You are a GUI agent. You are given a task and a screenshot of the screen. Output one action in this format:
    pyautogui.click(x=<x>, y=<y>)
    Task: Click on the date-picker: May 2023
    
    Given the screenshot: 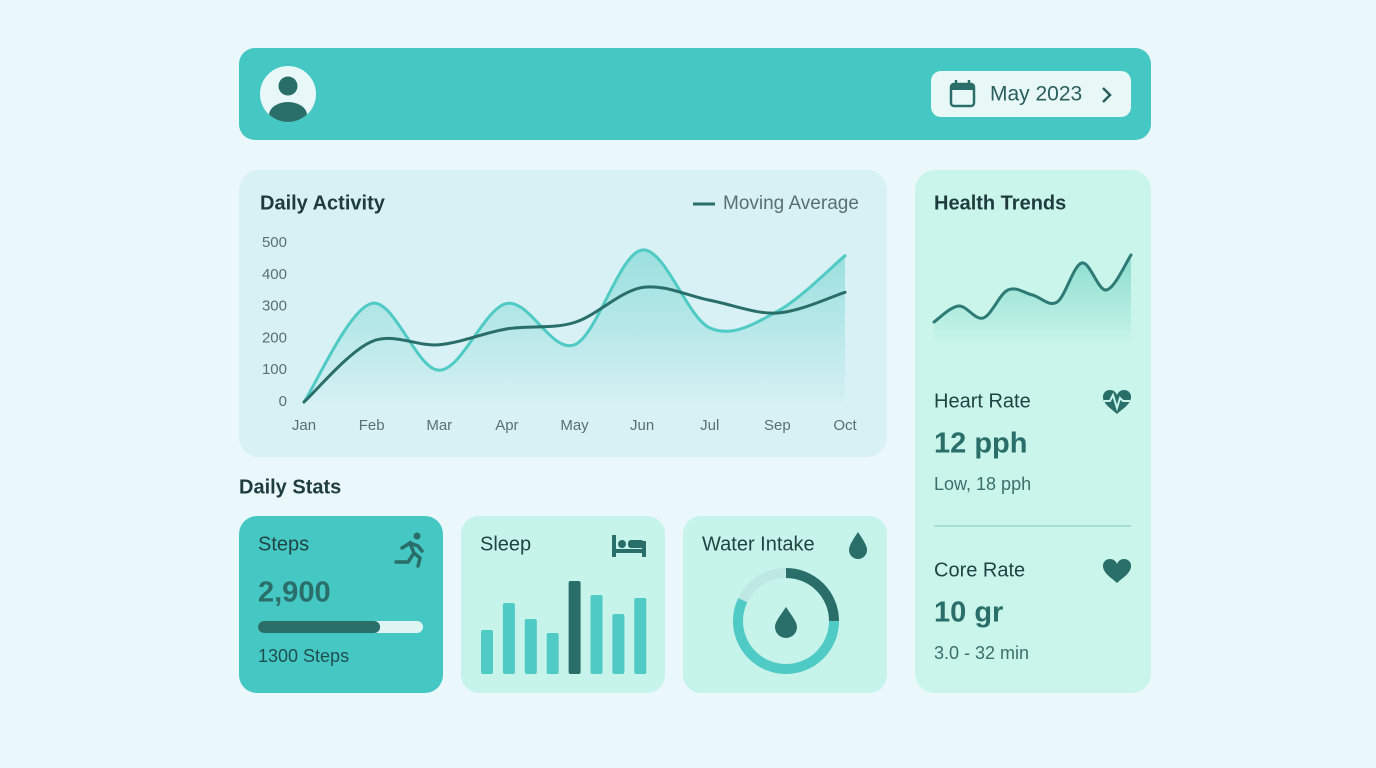 What is the action you would take?
    pyautogui.click(x=1031, y=94)
    